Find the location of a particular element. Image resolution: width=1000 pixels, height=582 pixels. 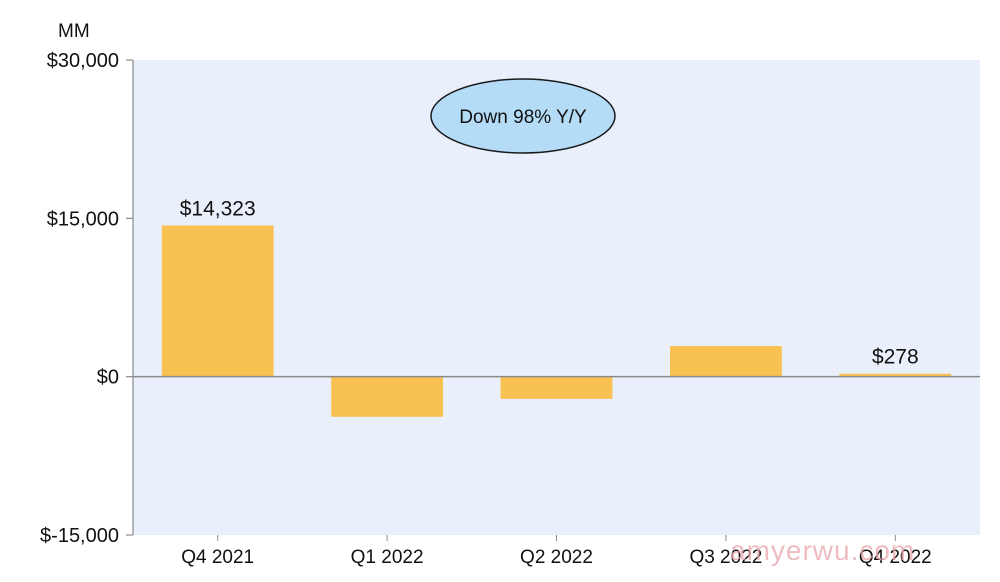

data-label: $278 is located at coordinates (895, 357).